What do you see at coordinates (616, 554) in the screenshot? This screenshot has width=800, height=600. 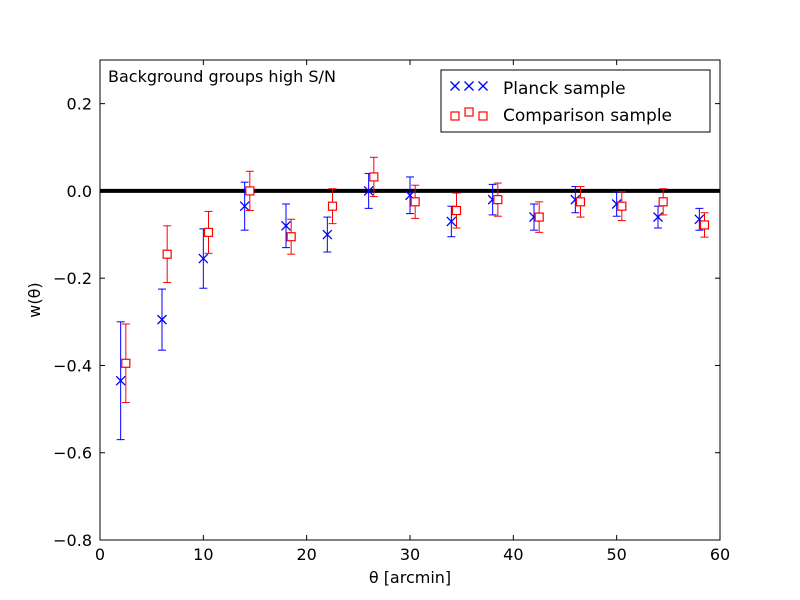 I see `x-tick-label: 50` at bounding box center [616, 554].